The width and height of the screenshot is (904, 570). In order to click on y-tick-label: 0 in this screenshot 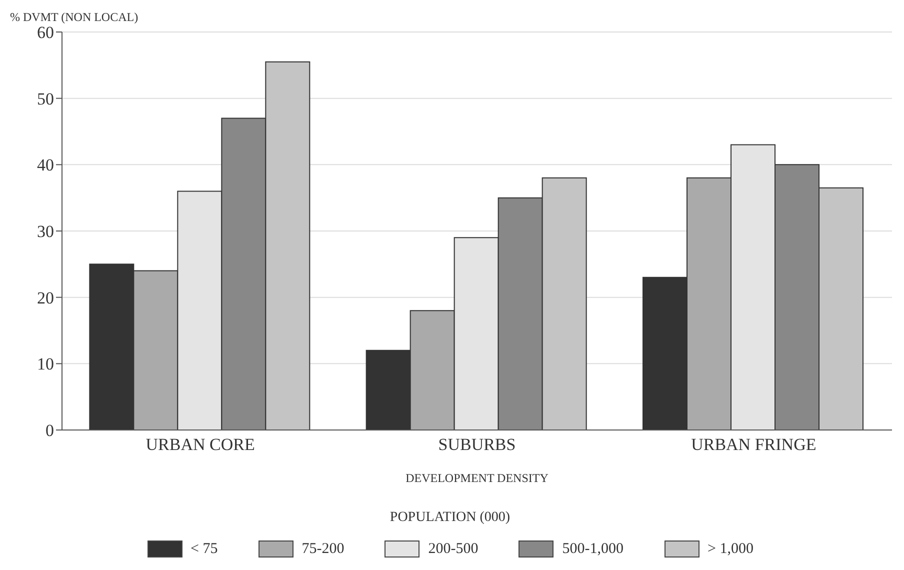, I will do `click(50, 430)`.